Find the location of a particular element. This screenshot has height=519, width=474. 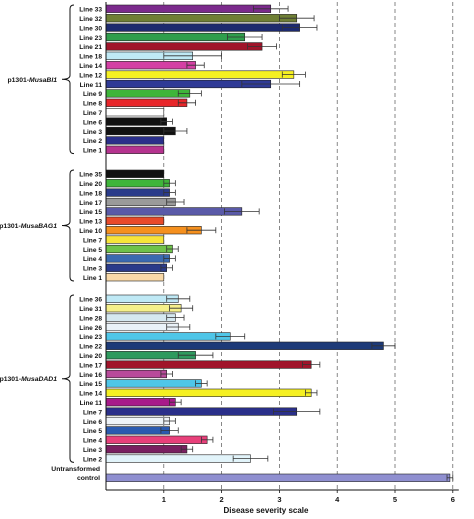

bar-label: Line 26 is located at coordinates (90, 328).